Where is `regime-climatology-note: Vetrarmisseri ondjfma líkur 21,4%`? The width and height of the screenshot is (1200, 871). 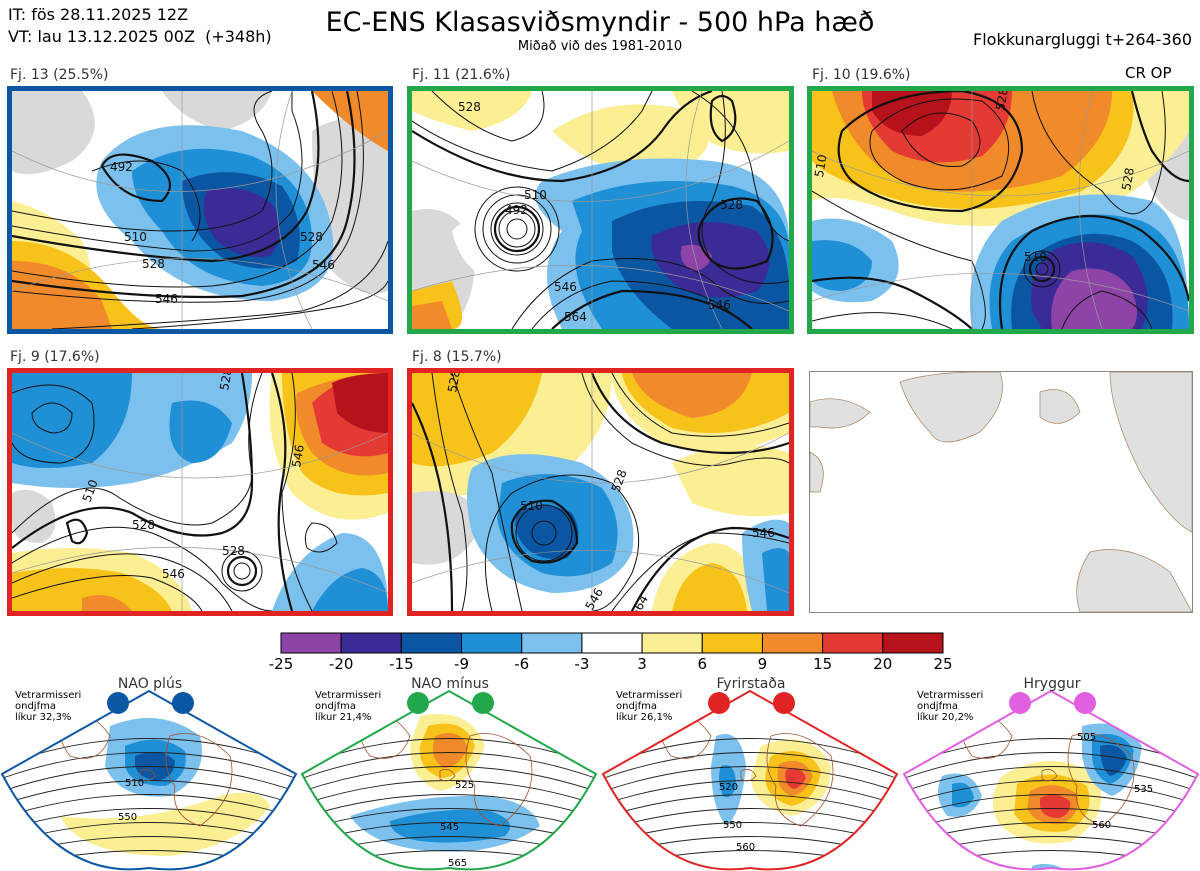 regime-climatology-note: Vetrarmisseri ondjfma líkur 21,4% is located at coordinates (348, 706).